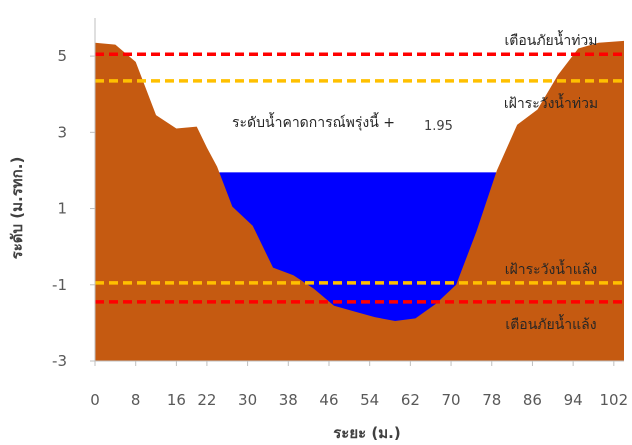  Describe the element at coordinates (550, 323) in the screenshot. I see `reference-label: เตือนภัยน้ำแล้ง` at that location.